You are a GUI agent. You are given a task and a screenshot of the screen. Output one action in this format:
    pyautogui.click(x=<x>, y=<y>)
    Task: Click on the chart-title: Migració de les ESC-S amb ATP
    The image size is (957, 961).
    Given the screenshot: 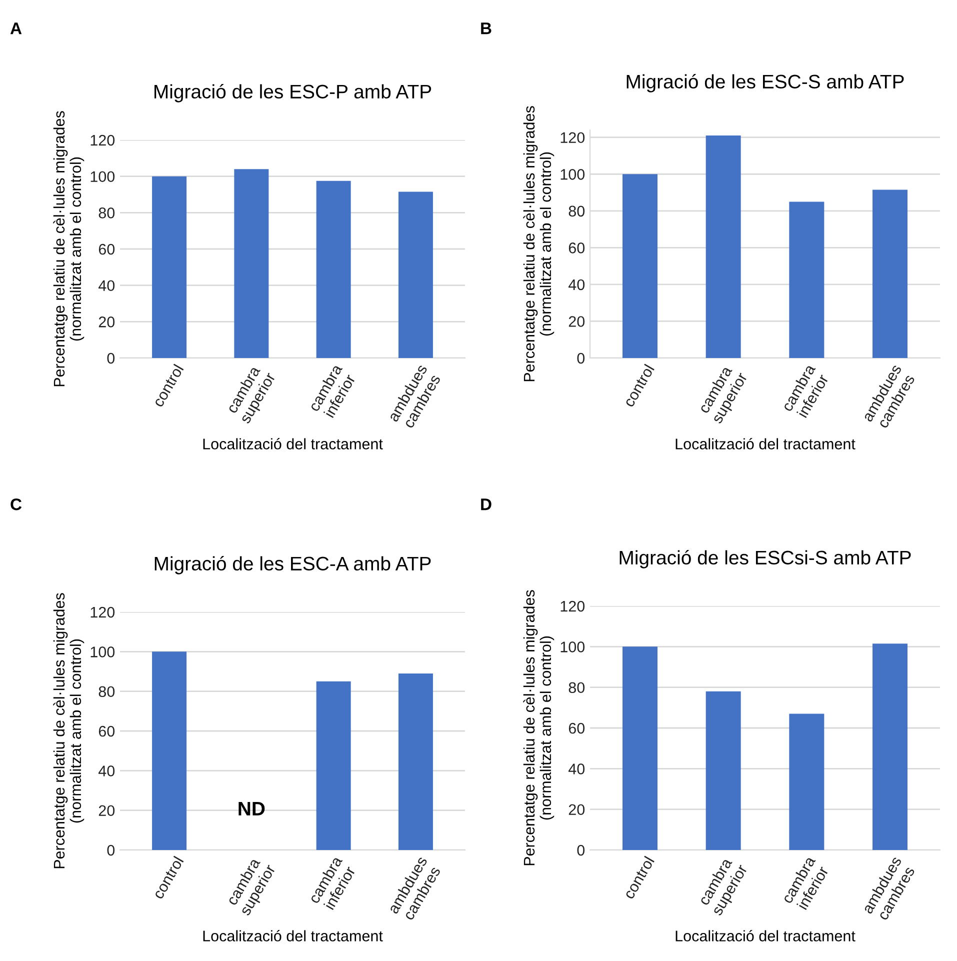 What is the action you would take?
    pyautogui.click(x=765, y=83)
    